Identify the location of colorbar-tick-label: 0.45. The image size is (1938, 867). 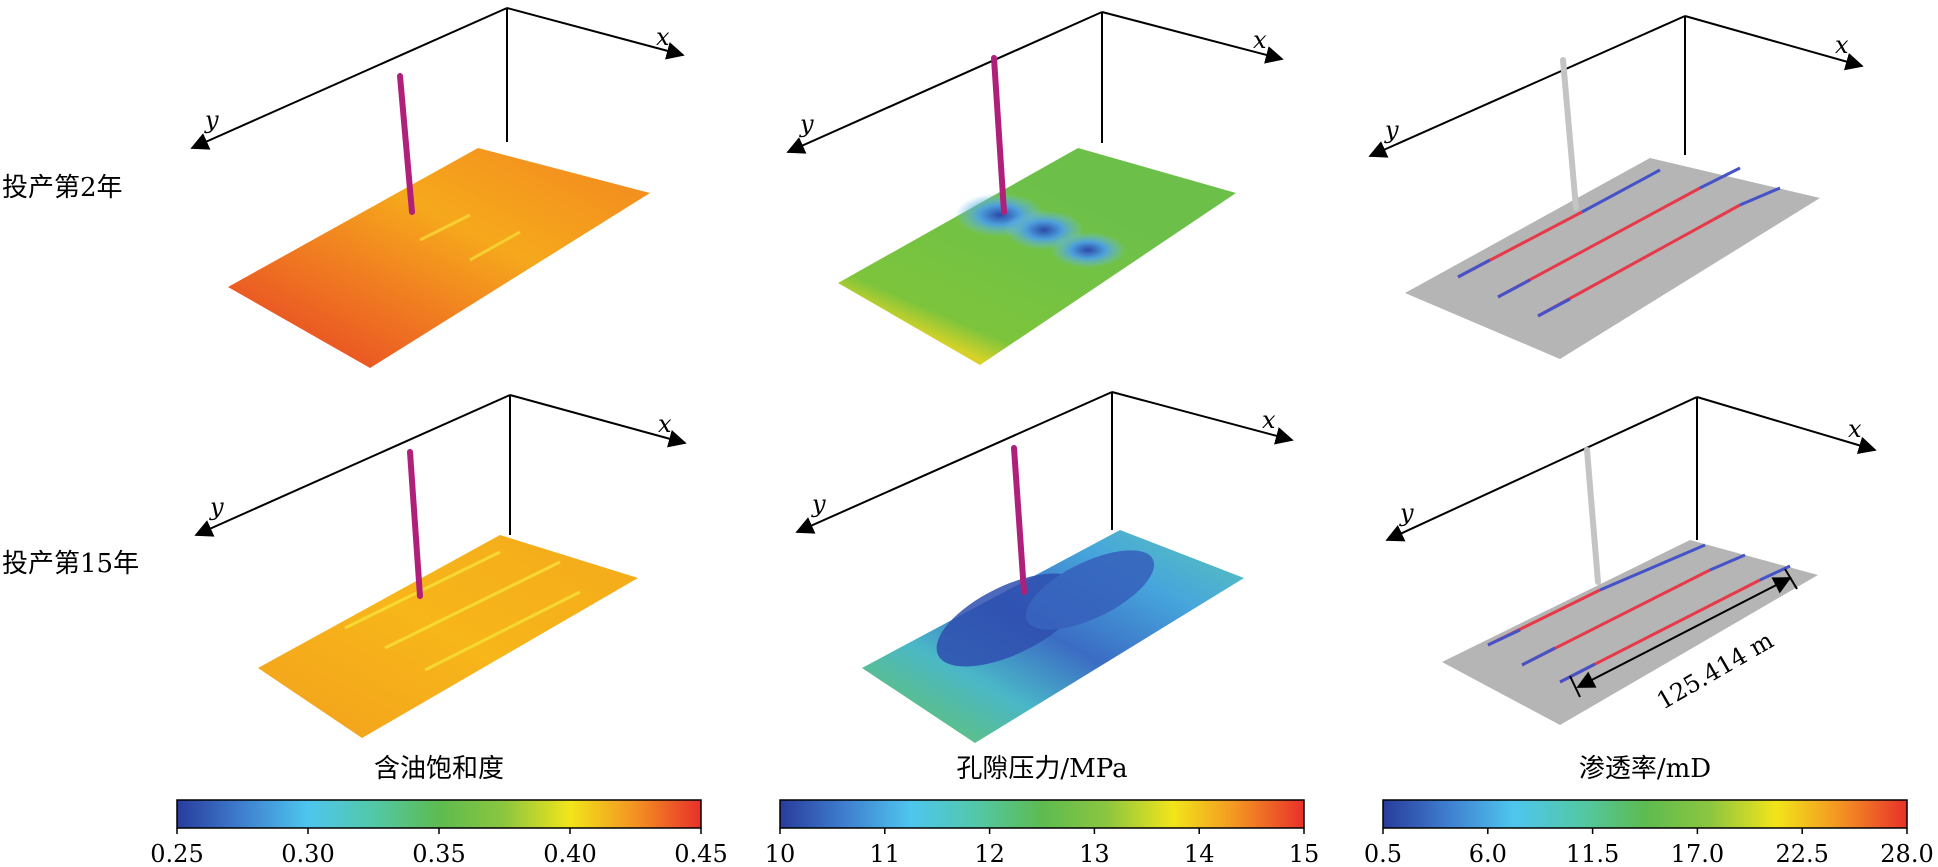
(700, 853).